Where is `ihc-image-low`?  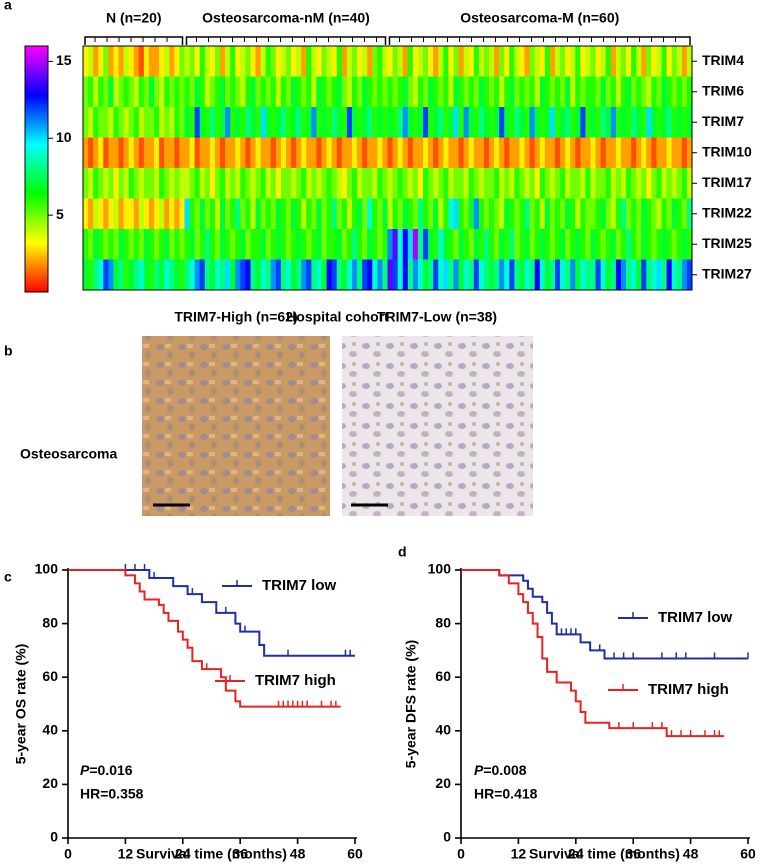
ihc-image-low is located at coordinates (437, 426).